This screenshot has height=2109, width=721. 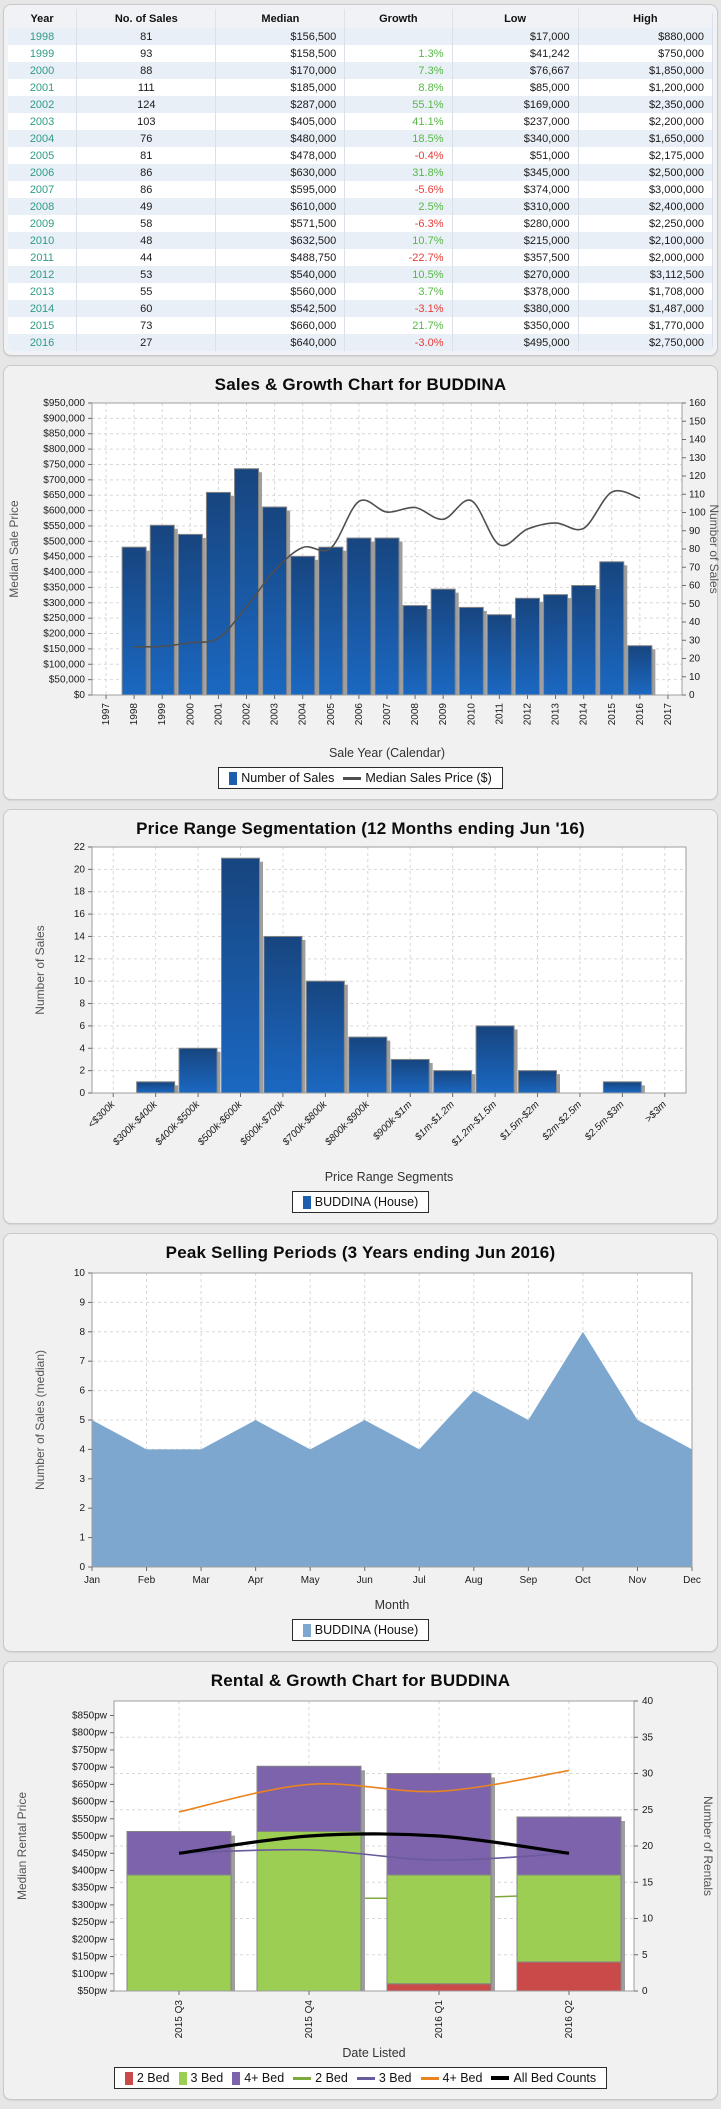 What do you see at coordinates (43, 189) in the screenshot?
I see `table-cell: 2007` at bounding box center [43, 189].